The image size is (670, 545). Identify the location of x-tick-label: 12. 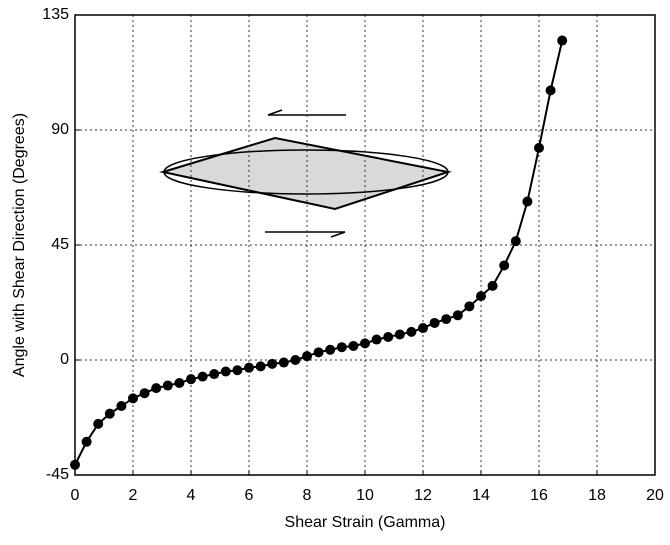
(423, 495).